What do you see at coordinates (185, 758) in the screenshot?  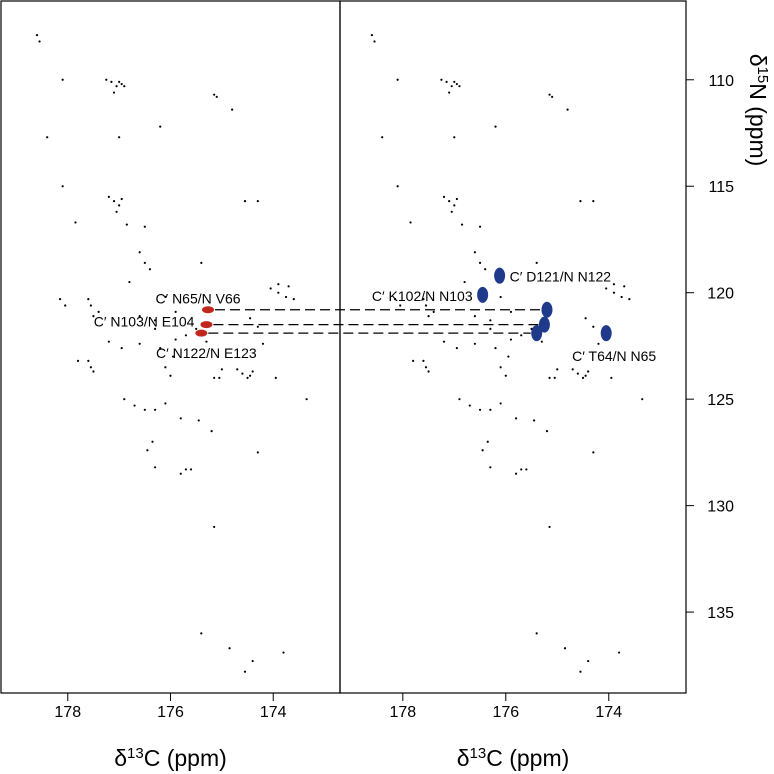 I see `axis-label-part: C (ppm)` at bounding box center [185, 758].